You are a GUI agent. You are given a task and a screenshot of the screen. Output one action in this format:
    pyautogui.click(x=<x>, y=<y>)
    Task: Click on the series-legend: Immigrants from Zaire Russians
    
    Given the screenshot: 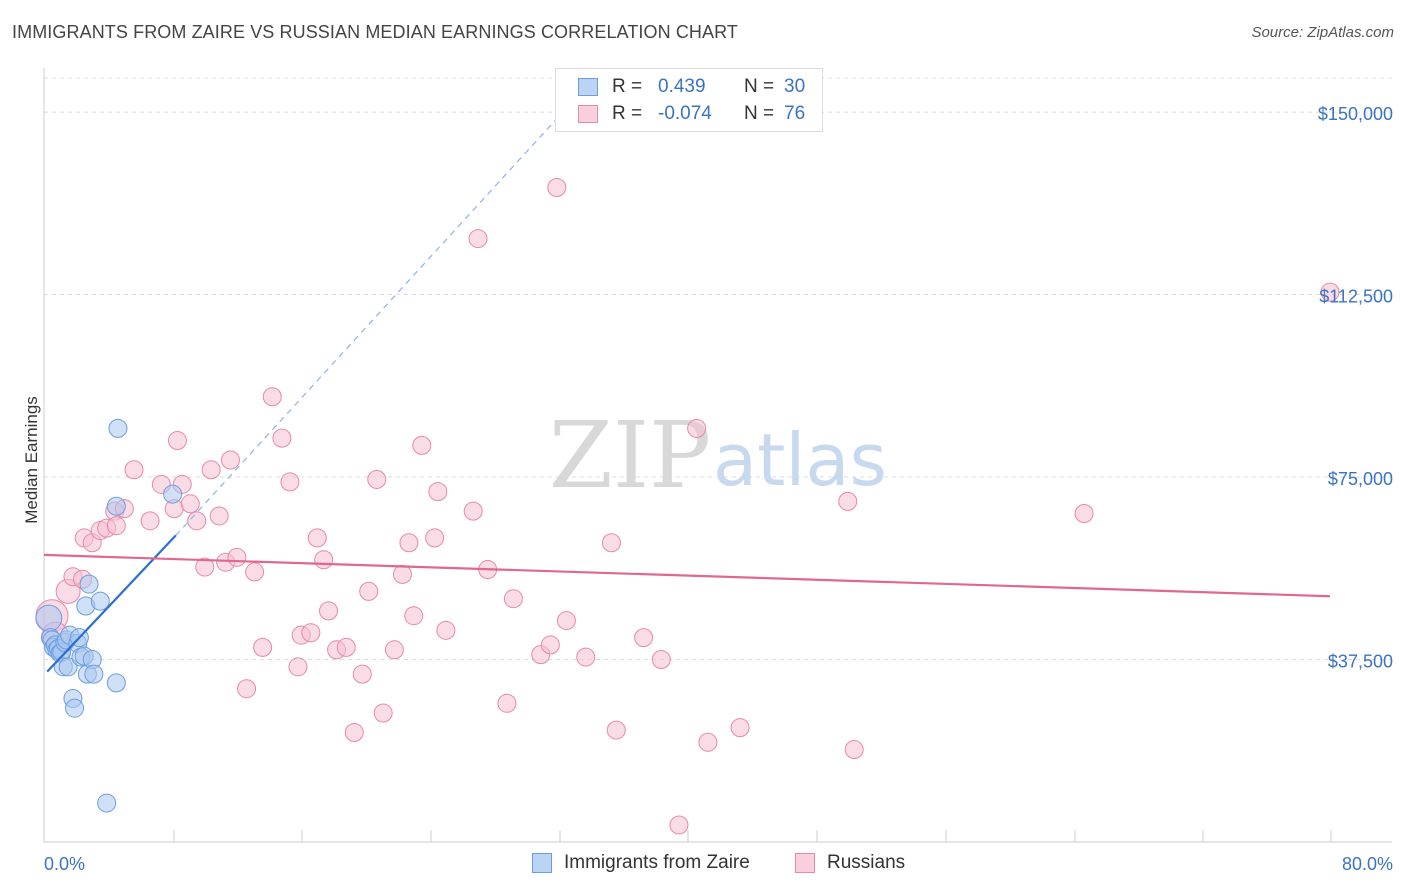 What is the action you would take?
    pyautogui.click(x=703, y=864)
    